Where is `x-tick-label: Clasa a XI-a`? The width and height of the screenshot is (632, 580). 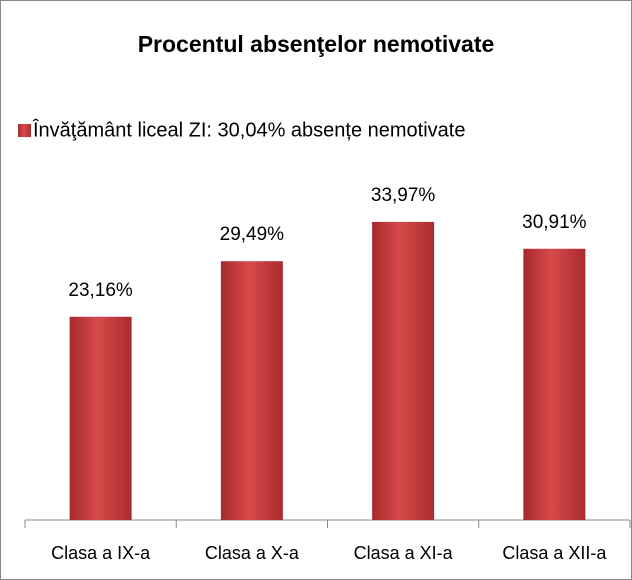 x-tick-label: Clasa a XI-a is located at coordinates (404, 553).